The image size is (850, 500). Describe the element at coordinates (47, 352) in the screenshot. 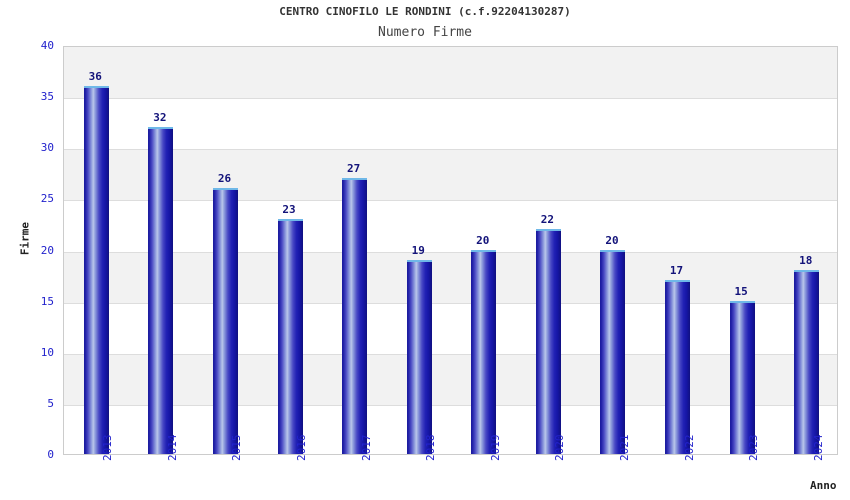

I see `y-tick-label: 10` at that location.